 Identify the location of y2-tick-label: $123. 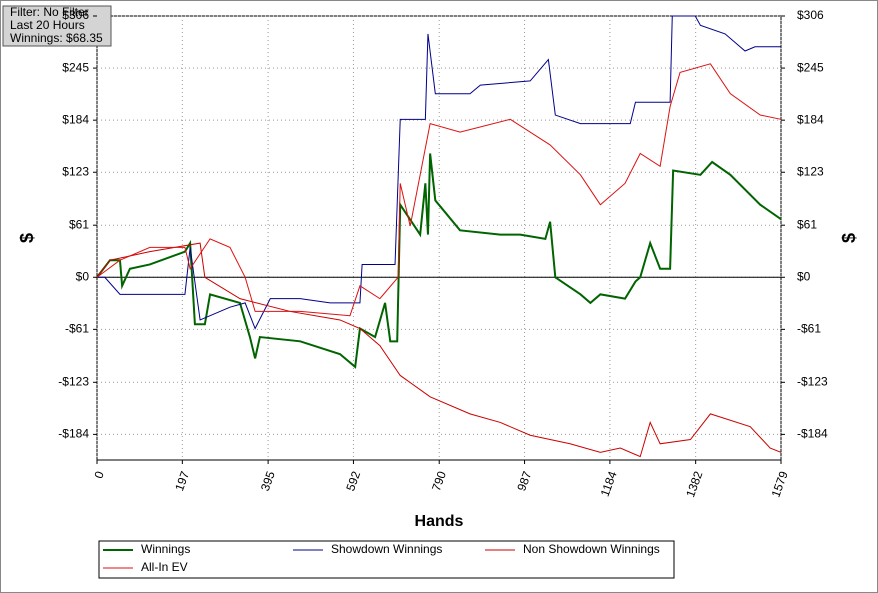
(810, 171).